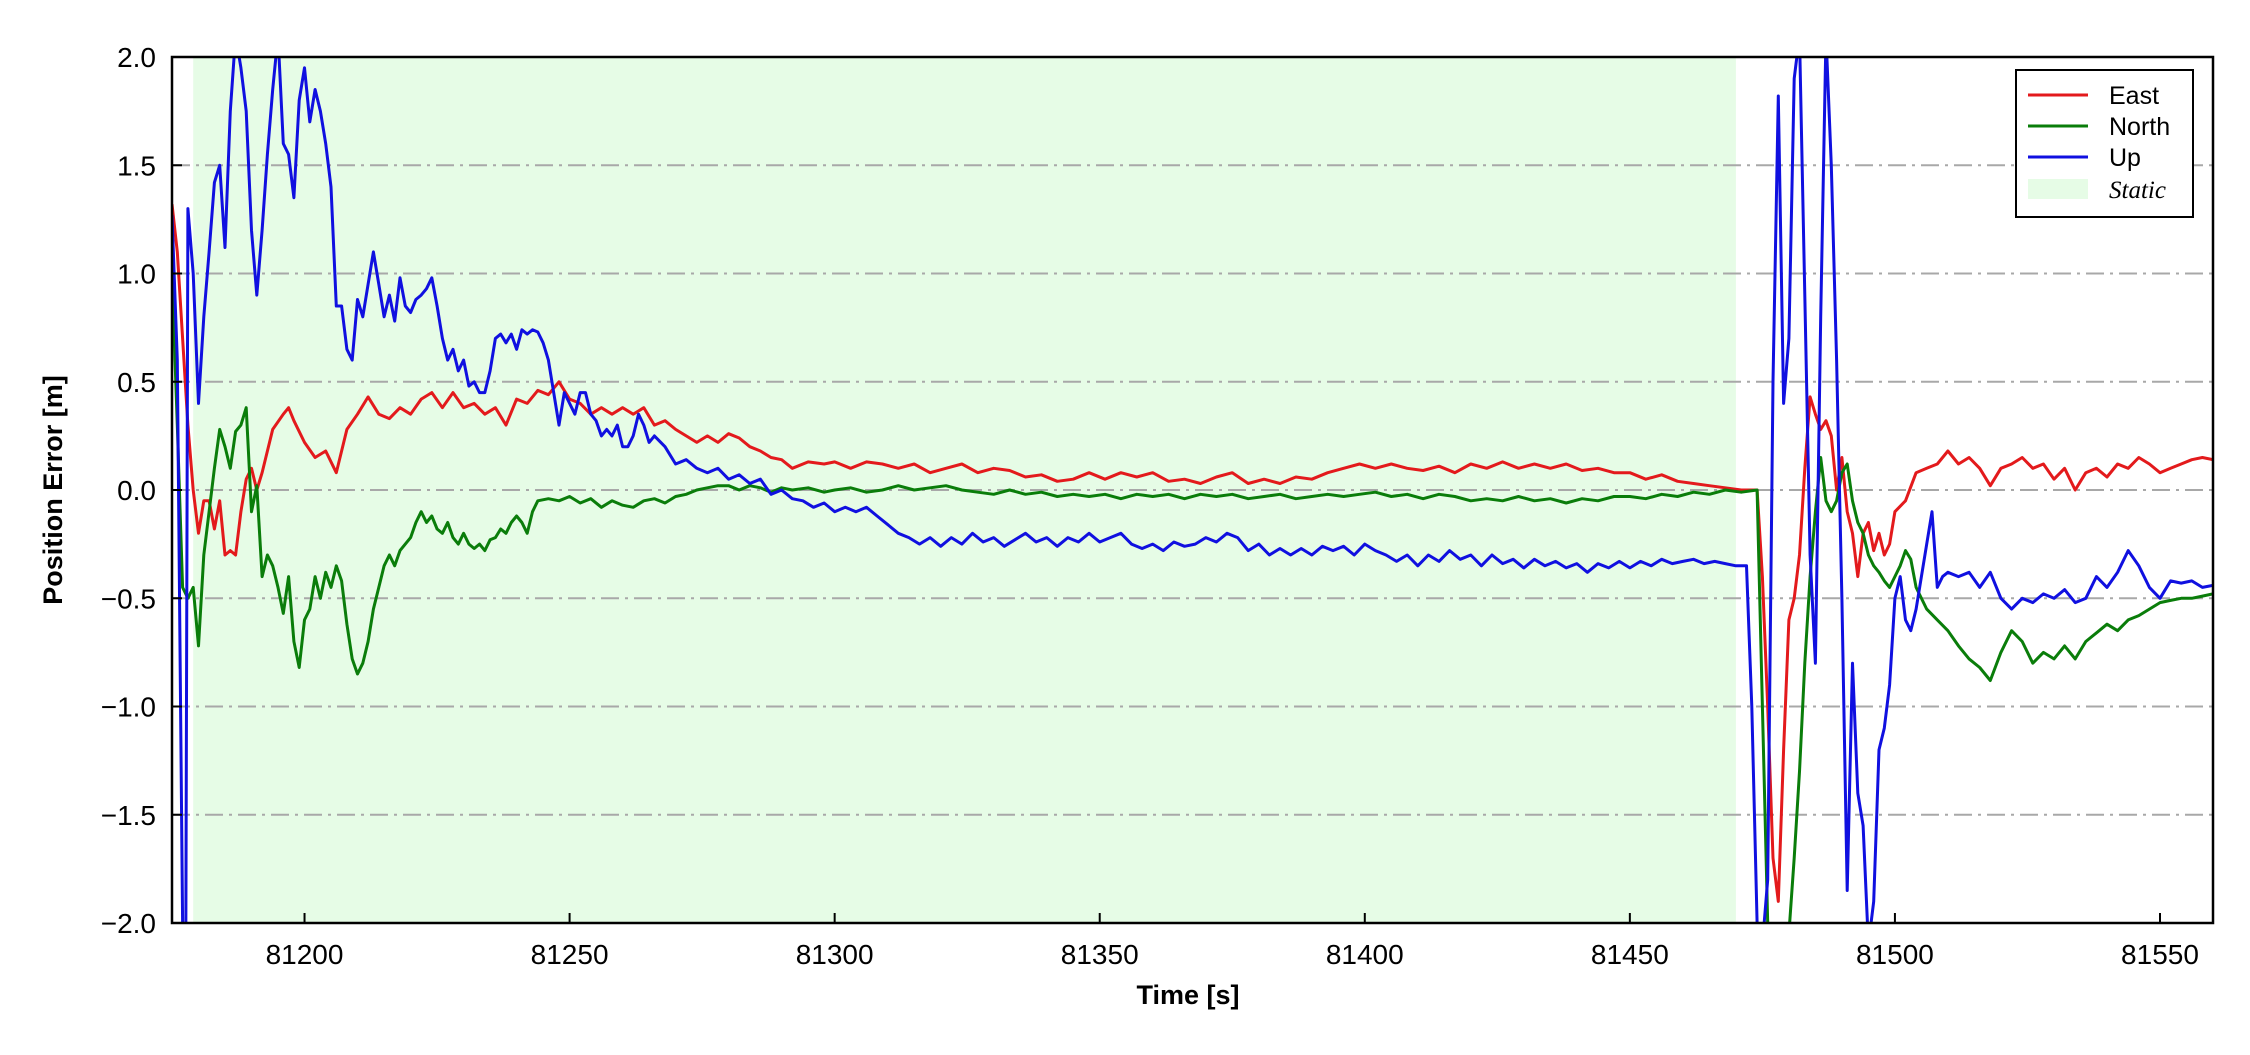  What do you see at coordinates (128, 707) in the screenshot?
I see `y-tick-label: −1.0` at bounding box center [128, 707].